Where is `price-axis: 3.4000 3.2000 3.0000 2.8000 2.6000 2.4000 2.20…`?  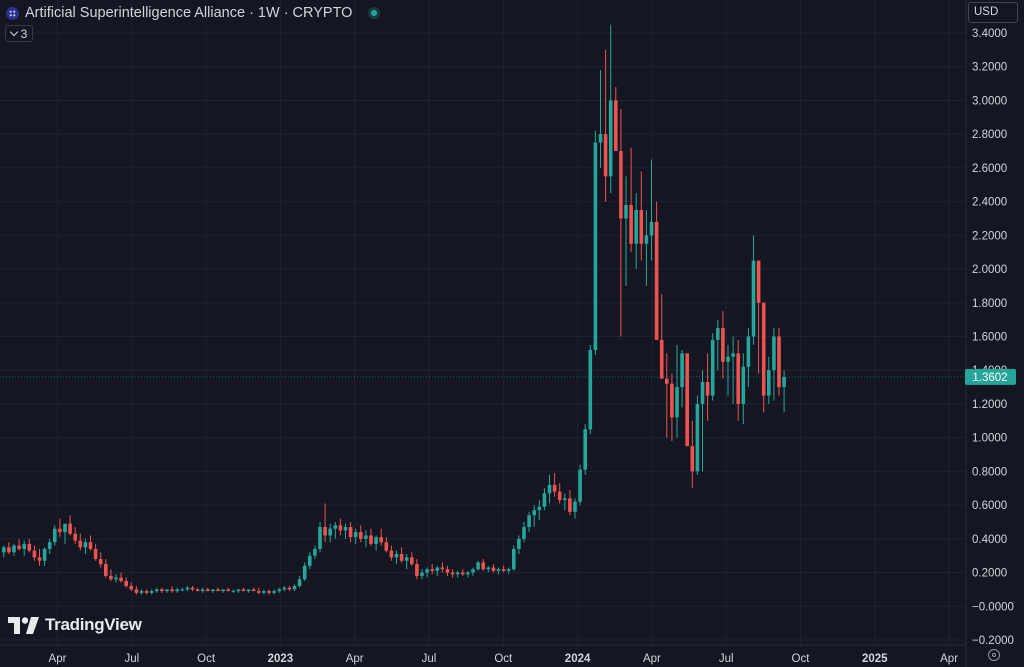
price-axis: 3.4000 3.2000 3.0000 2.8000 2.6000 2.4000 2.20… is located at coordinates (993, 337).